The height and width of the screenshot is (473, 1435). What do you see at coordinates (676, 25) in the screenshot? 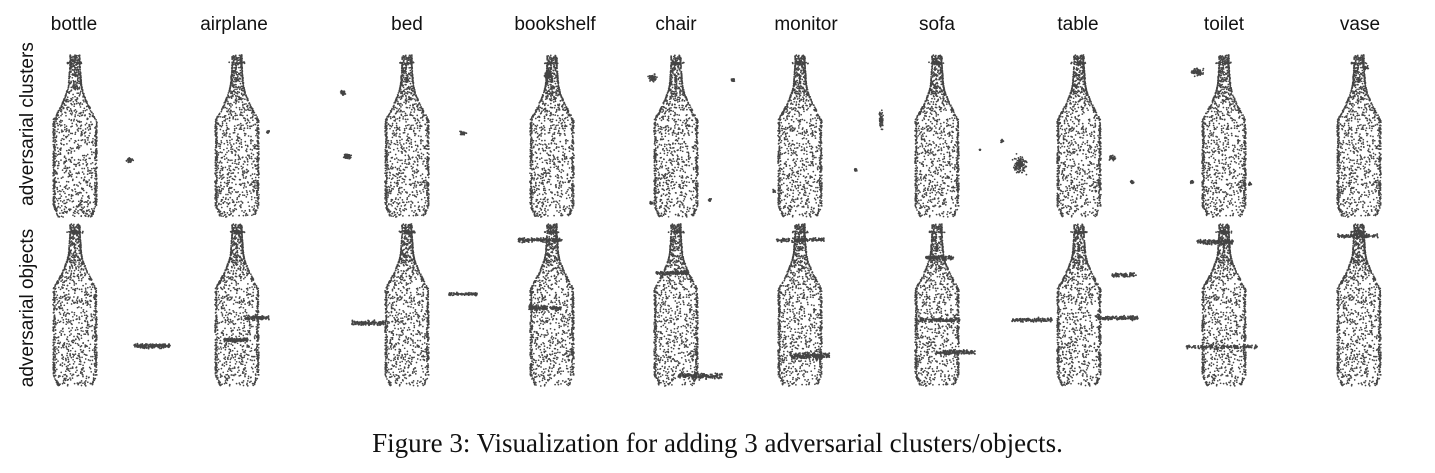
I see `col-label-chair: chair` at bounding box center [676, 25].